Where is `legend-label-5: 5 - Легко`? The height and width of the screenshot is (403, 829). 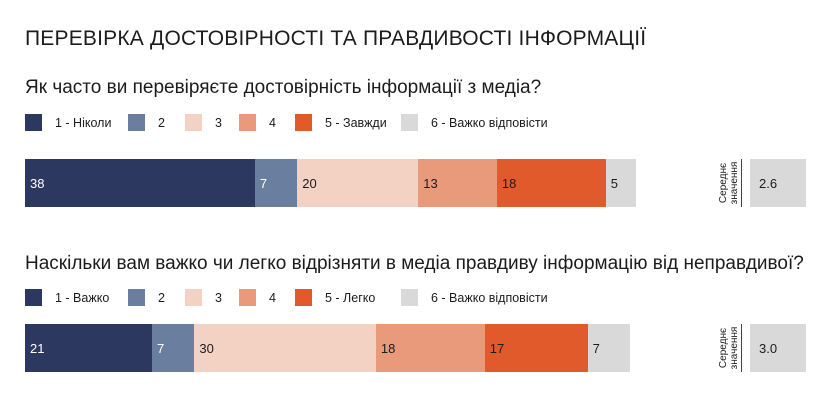 legend-label-5: 5 - Легко is located at coordinates (350, 297).